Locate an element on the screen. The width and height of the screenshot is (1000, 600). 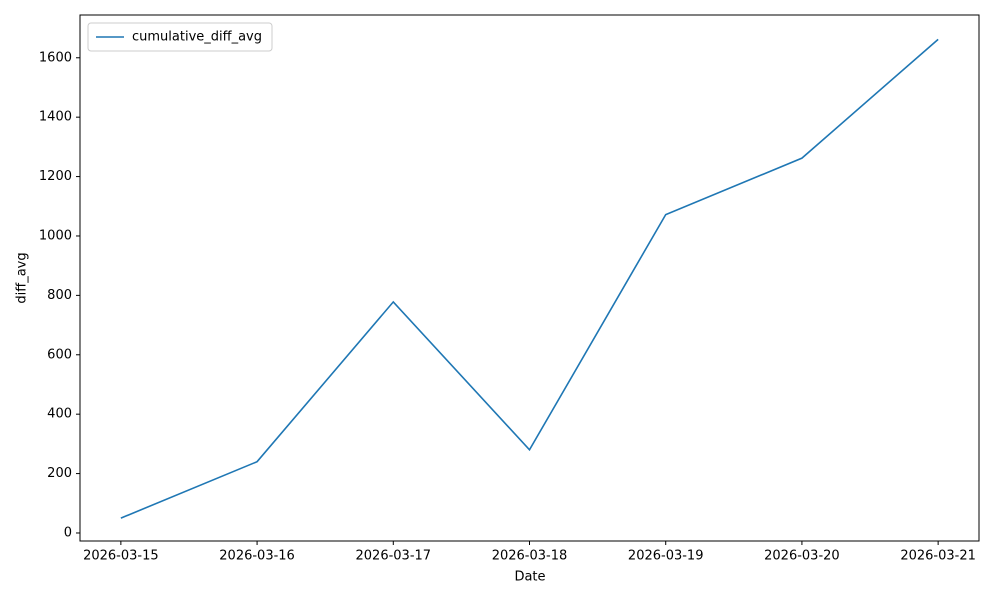
x-tick-label: 2026-03-15 is located at coordinates (121, 556).